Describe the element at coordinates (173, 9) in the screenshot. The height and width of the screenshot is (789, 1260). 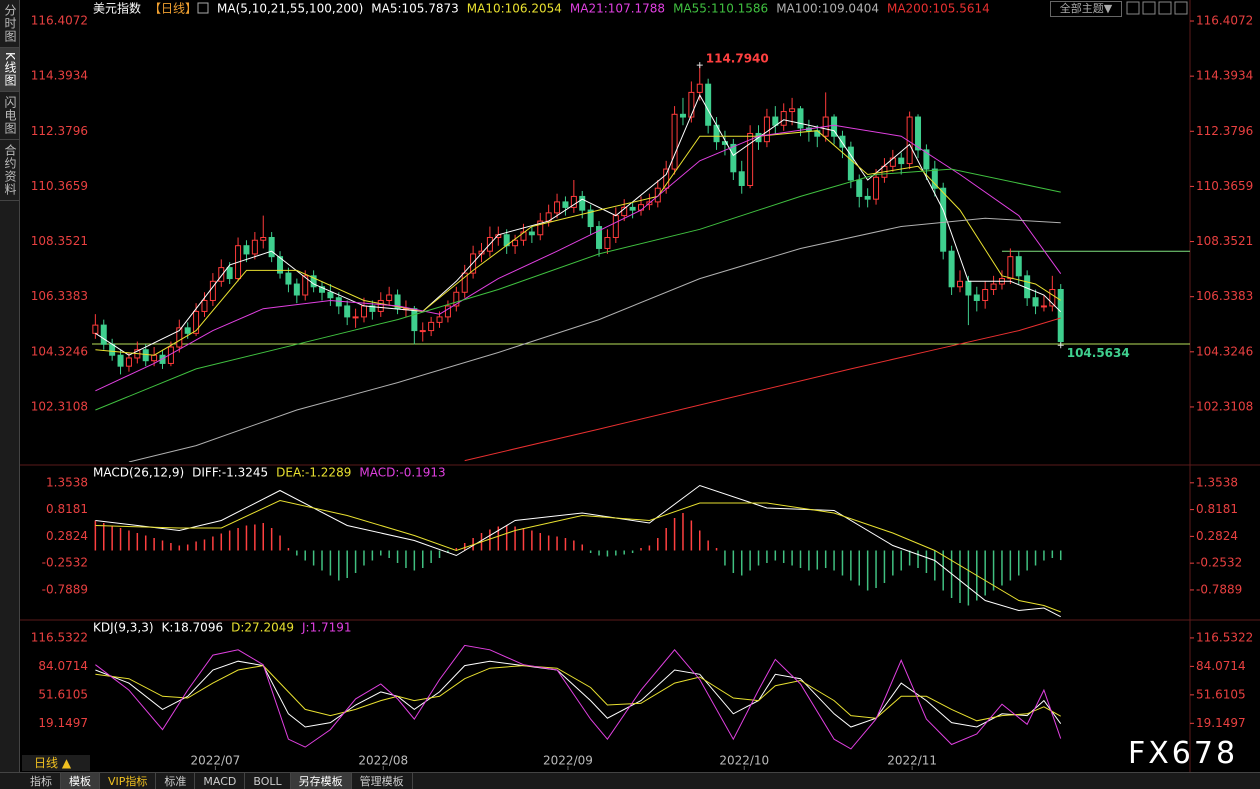
I see `legend-entry: 【日线】` at that location.